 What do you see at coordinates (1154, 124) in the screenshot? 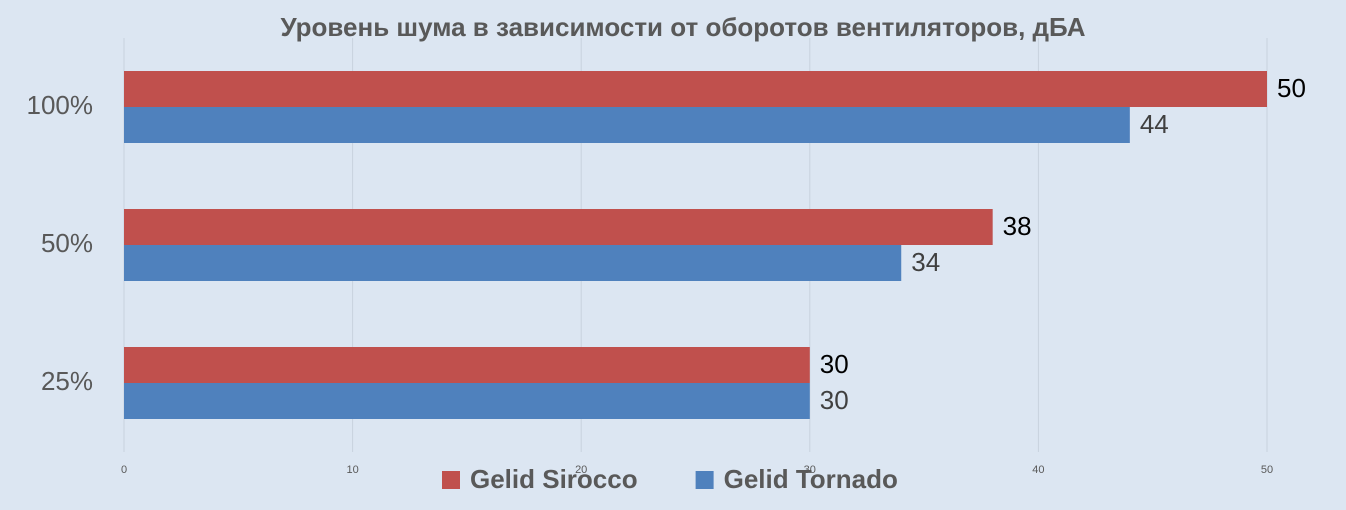
I see `data-label: 44` at bounding box center [1154, 124].